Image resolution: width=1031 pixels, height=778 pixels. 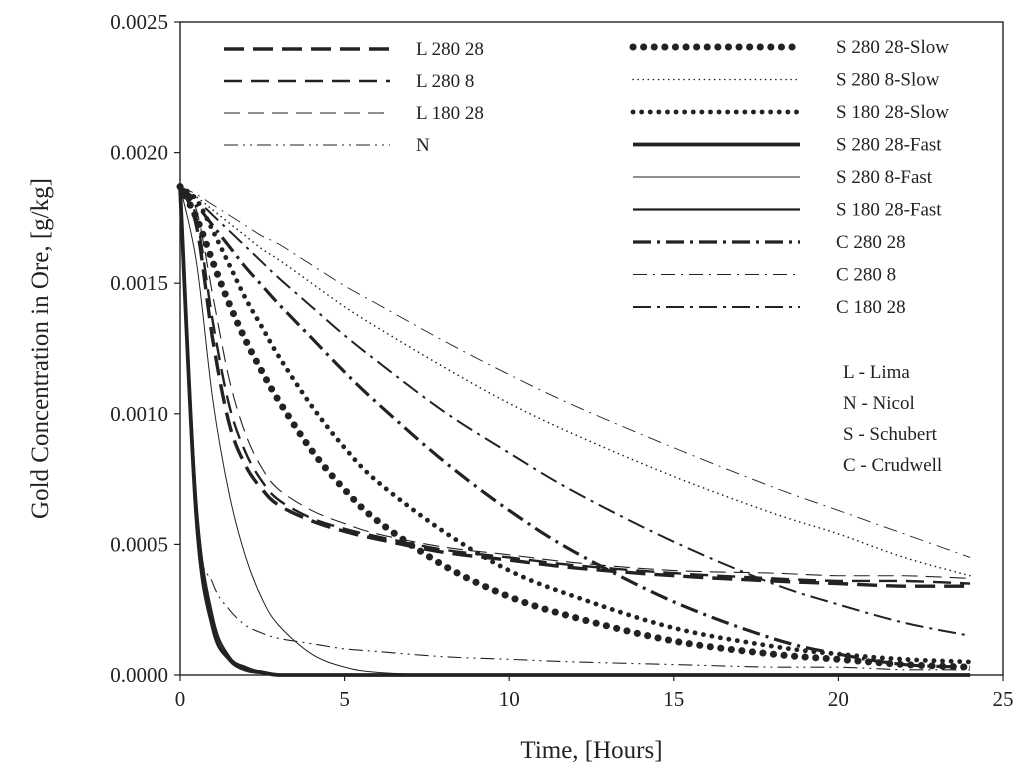 I want to click on abbreviation-note: C - Crudwell, so click(x=892, y=465).